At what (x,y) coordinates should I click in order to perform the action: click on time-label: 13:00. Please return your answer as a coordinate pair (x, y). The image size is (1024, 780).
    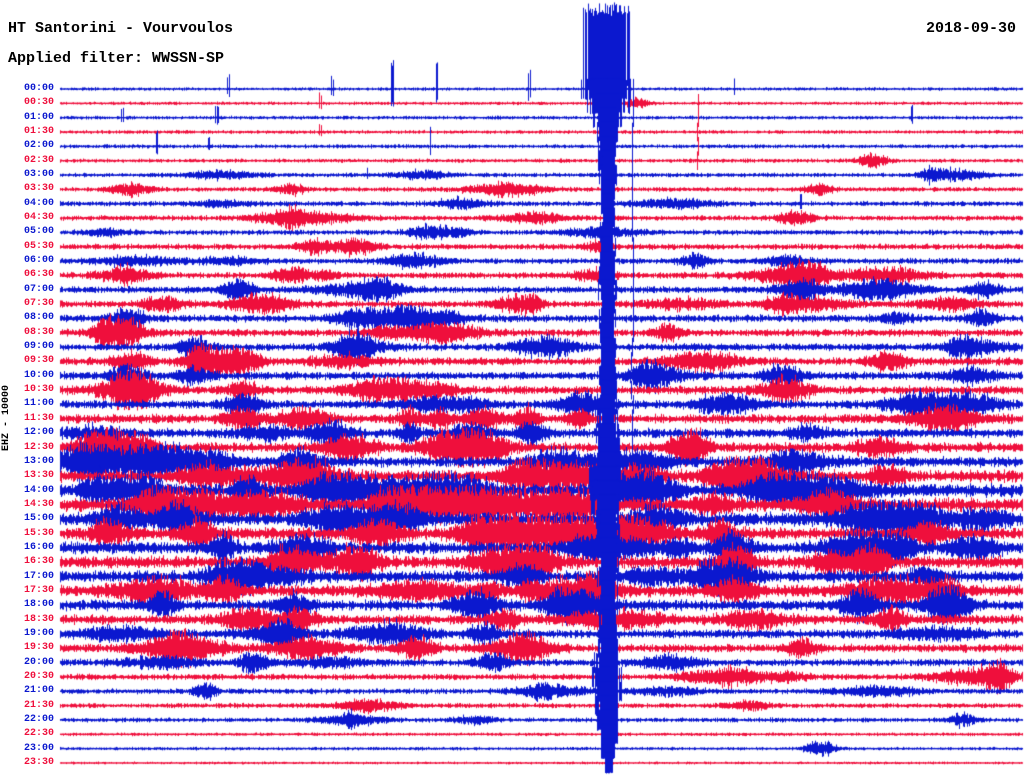
    Looking at the image, I should click on (38, 461).